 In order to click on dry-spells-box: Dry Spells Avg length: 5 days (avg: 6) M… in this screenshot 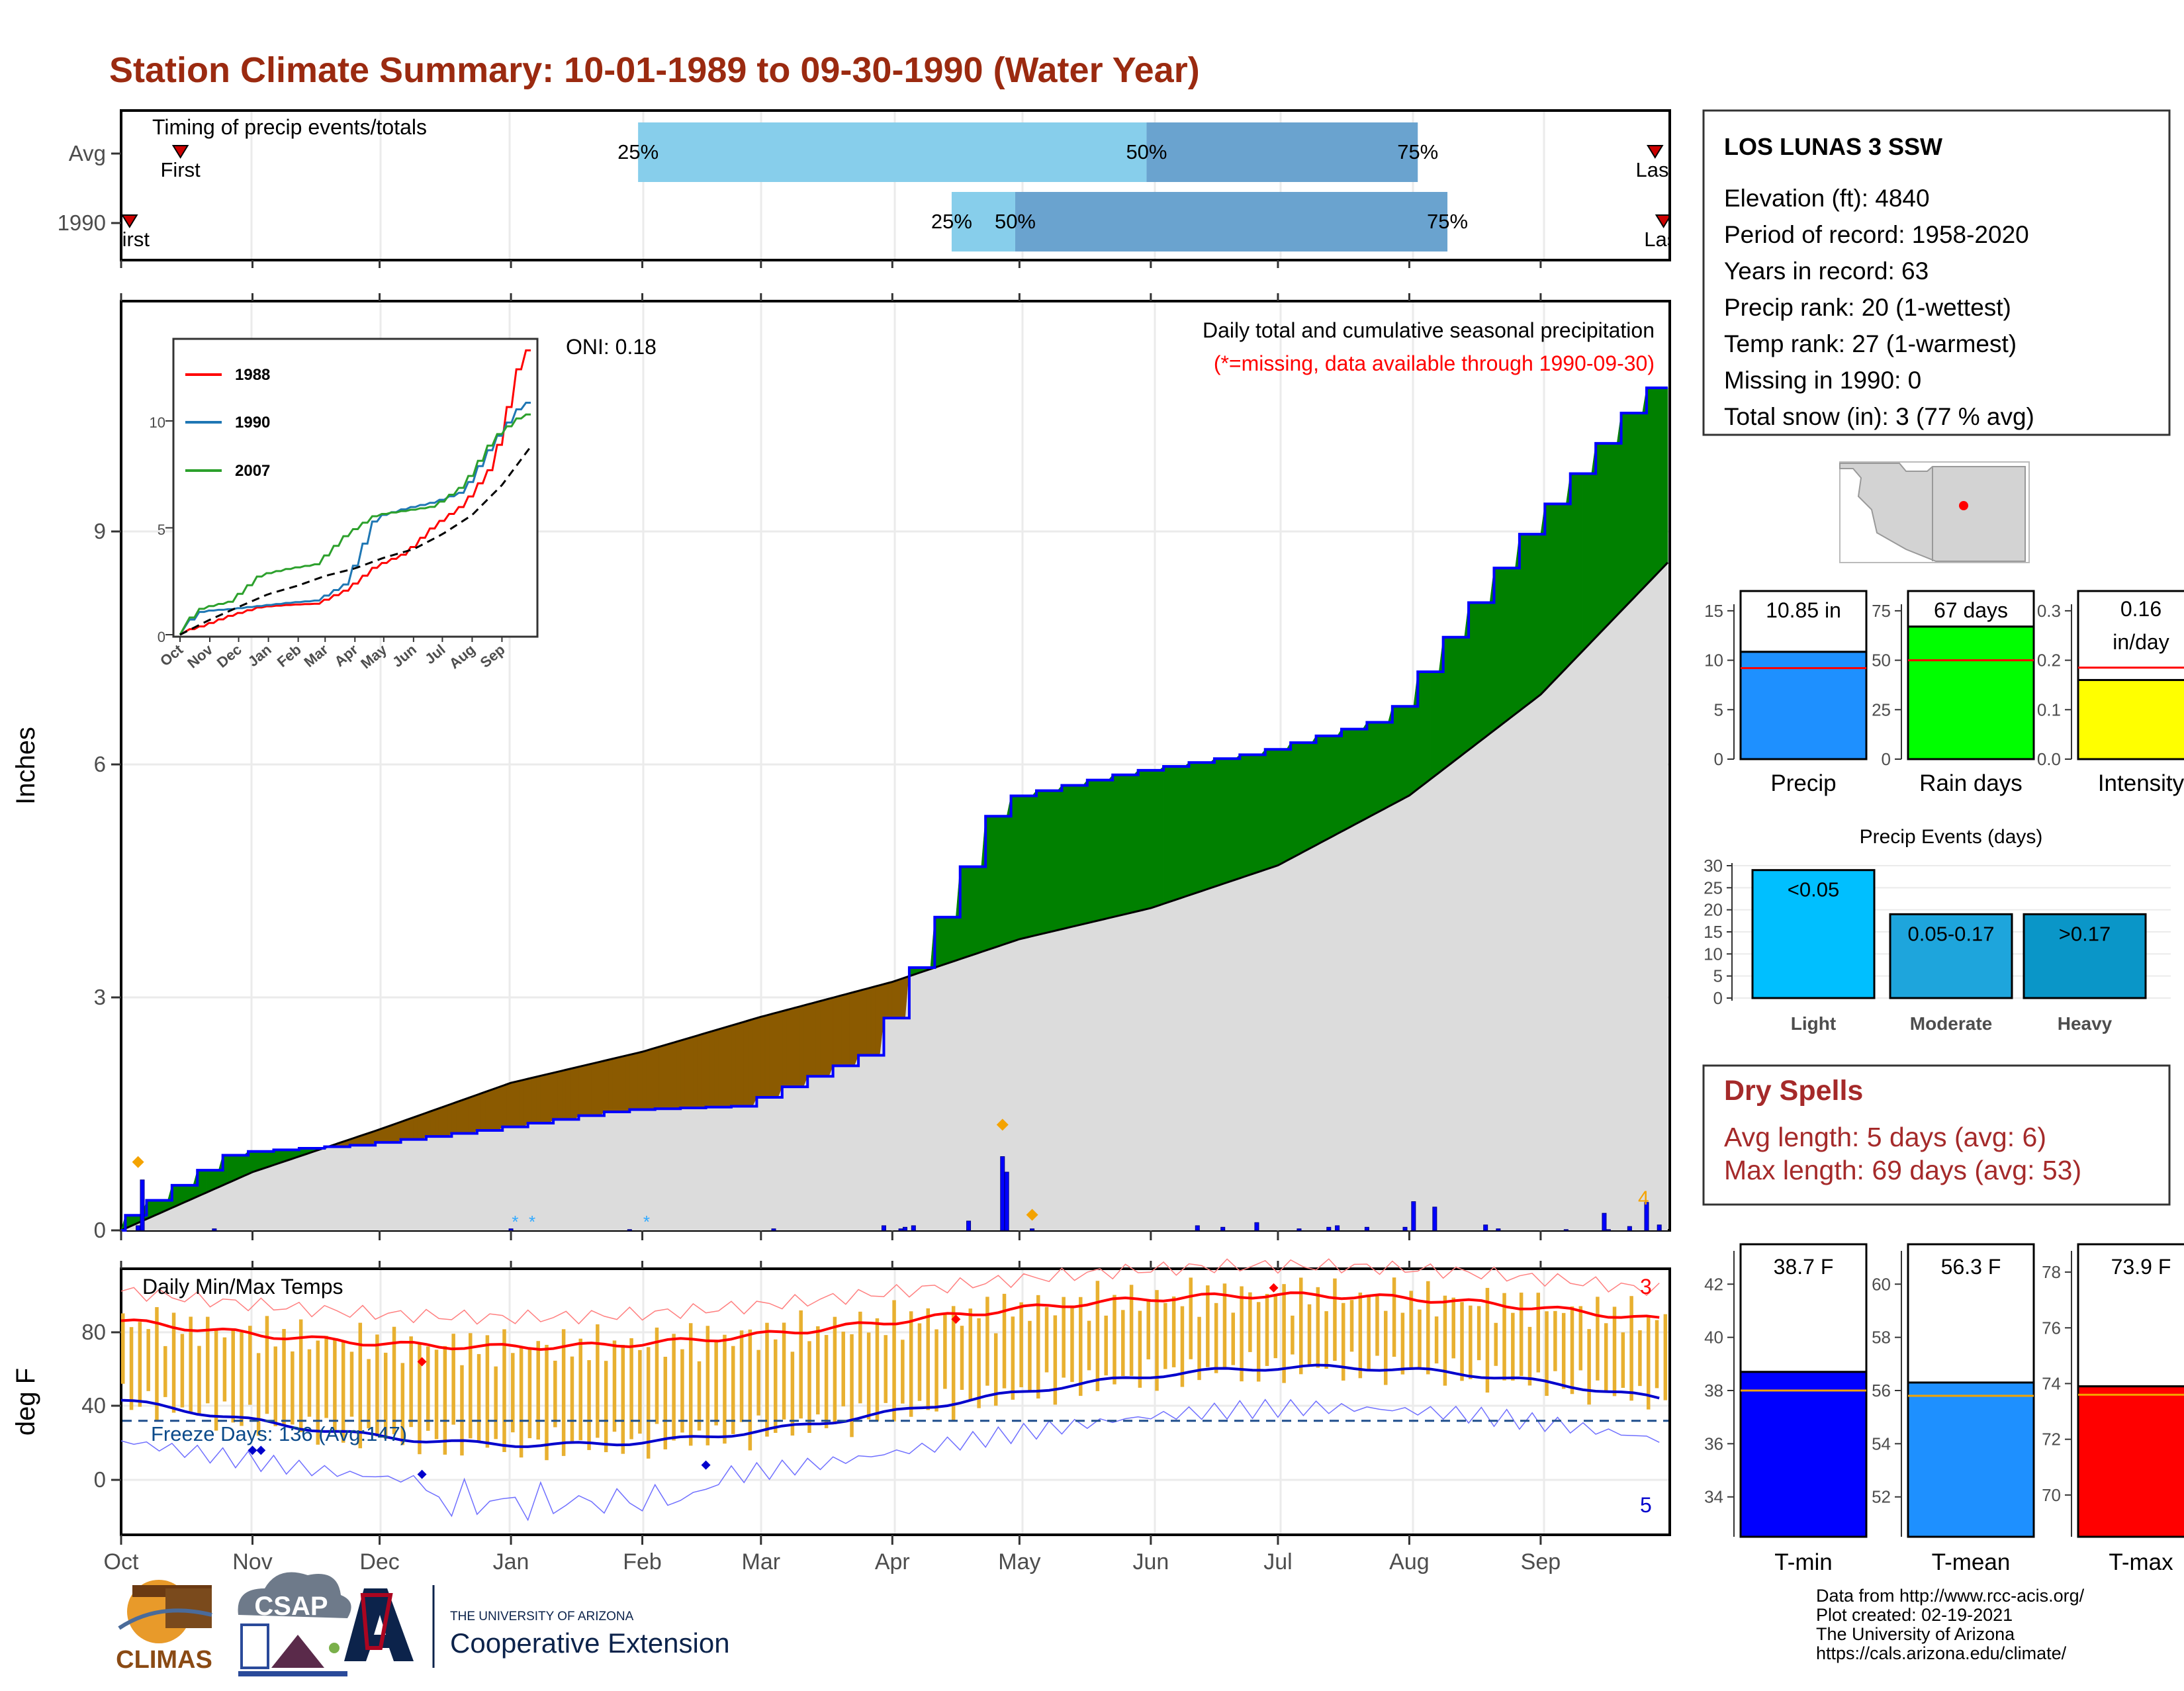, I will do `click(1937, 1135)`.